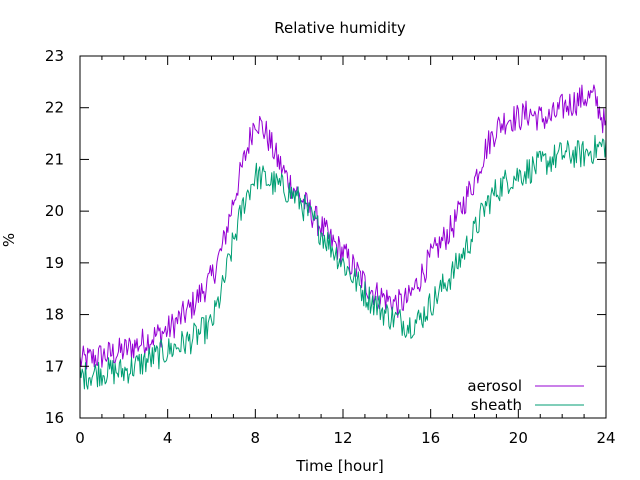  Describe the element at coordinates (494, 386) in the screenshot. I see `legend-label-aerosol: aerosol` at that location.